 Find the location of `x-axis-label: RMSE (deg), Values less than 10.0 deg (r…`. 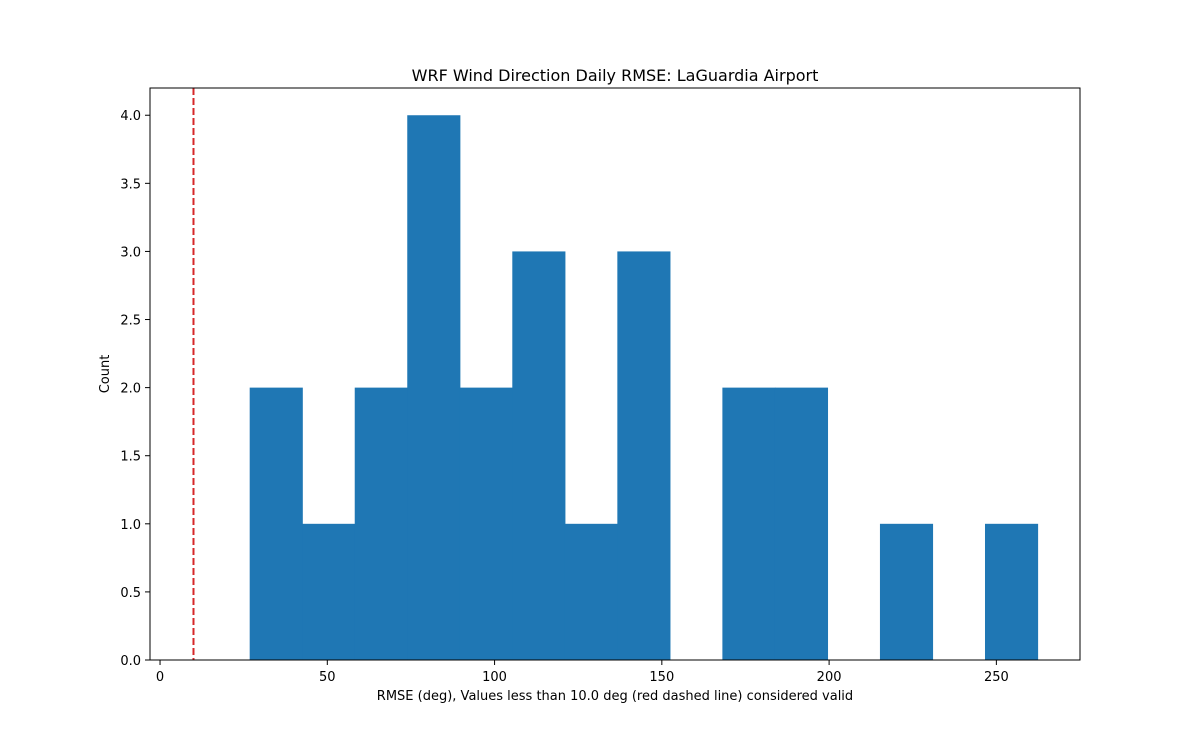

x-axis-label: RMSE (deg), Values less than 10.0 deg (r… is located at coordinates (615, 696).